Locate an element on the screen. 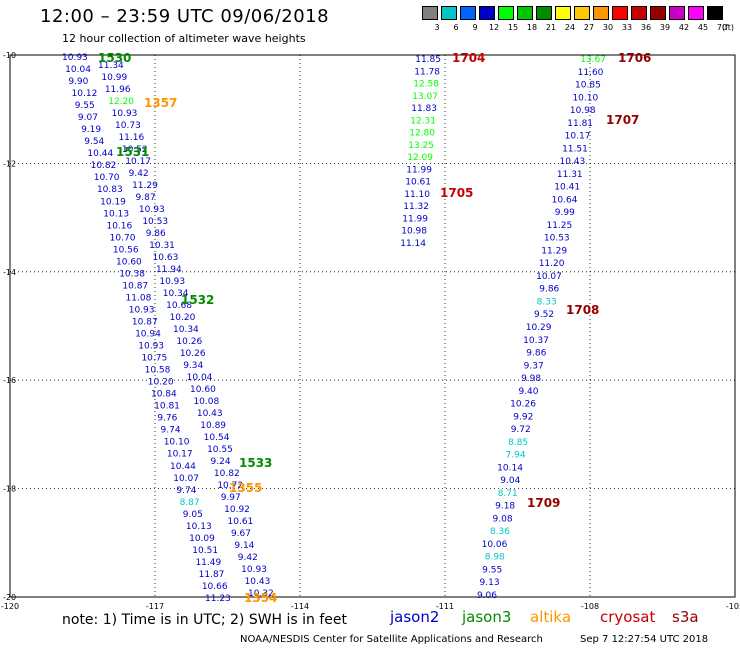 This screenshot has width=740, height=650. lon-tick-label: -111 is located at coordinates (445, 606).